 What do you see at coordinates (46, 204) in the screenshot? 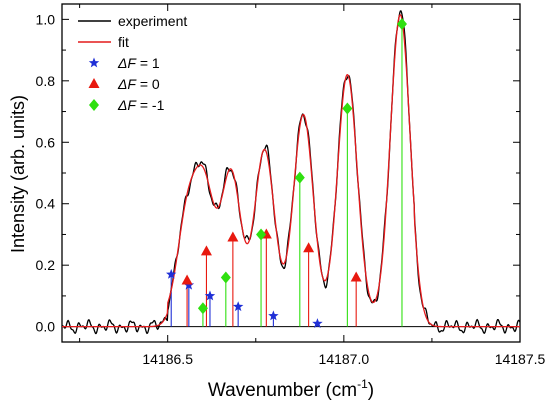
I see `y-tick-label: 0.4` at bounding box center [46, 204].